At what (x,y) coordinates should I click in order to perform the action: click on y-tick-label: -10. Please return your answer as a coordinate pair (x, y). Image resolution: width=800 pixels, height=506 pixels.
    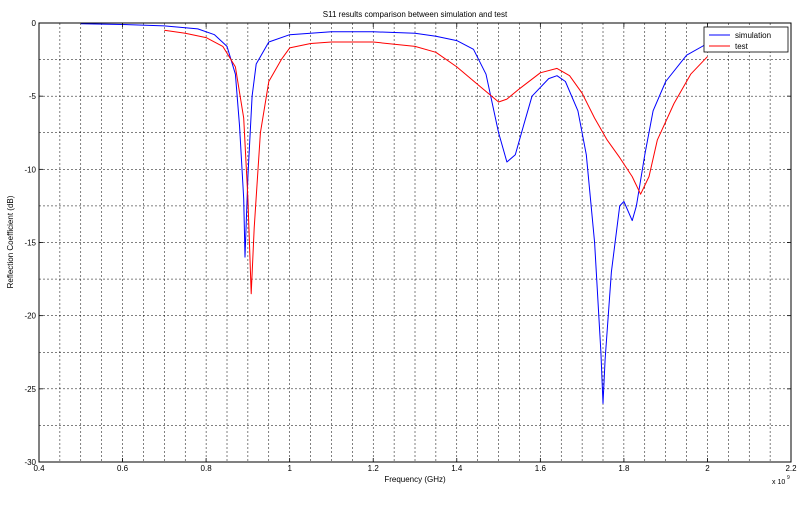
    Looking at the image, I should click on (30, 169).